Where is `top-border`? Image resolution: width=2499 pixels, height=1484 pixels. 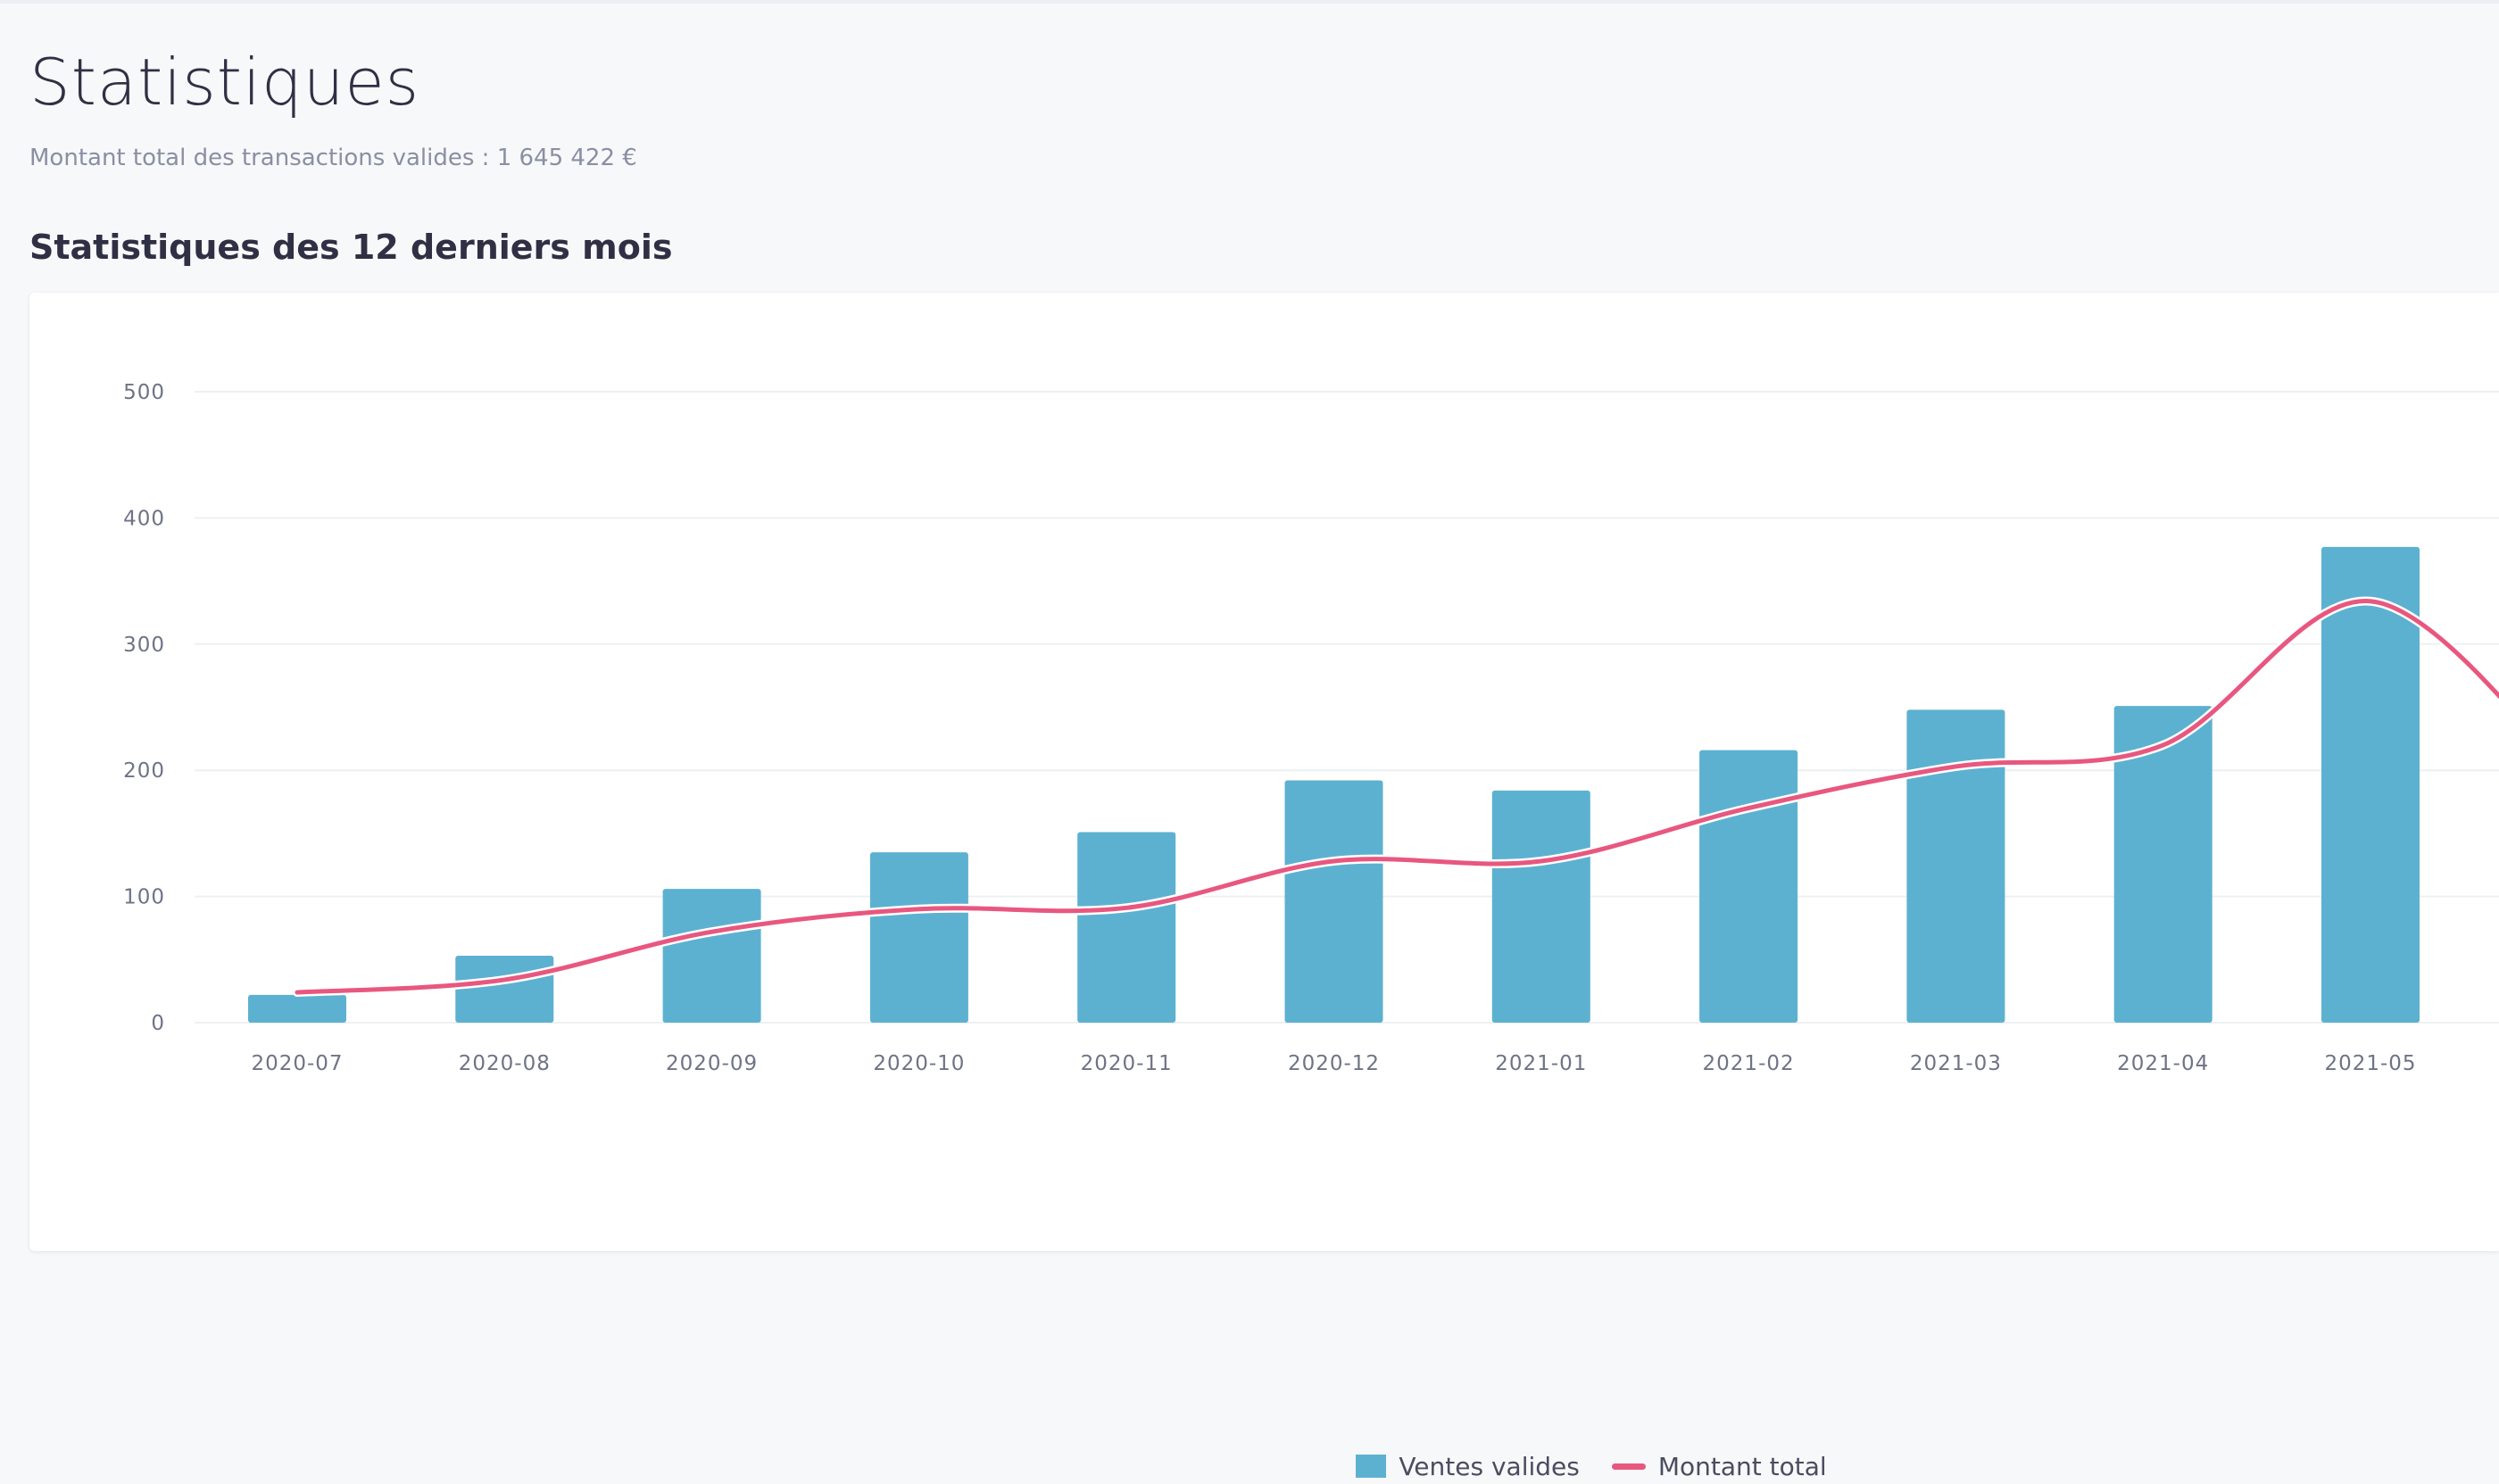 top-border is located at coordinates (1249, 2).